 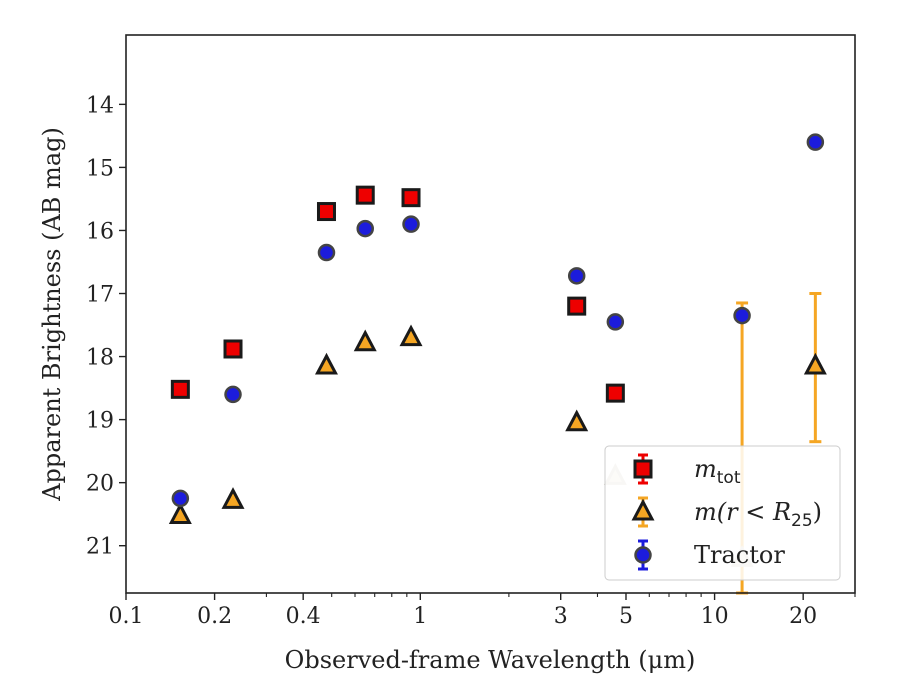 I want to click on x-tick-label: 1, so click(x=420, y=616).